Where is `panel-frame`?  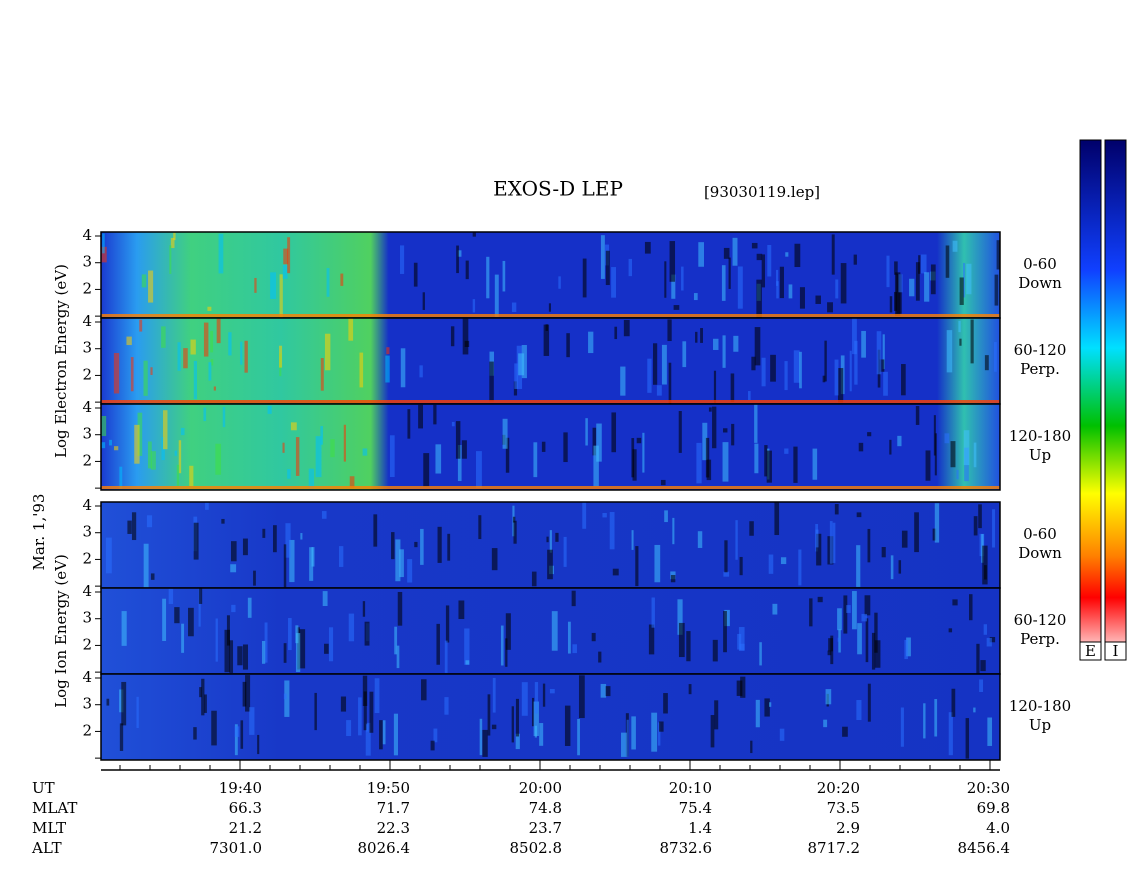
panel-frame is located at coordinates (550, 717).